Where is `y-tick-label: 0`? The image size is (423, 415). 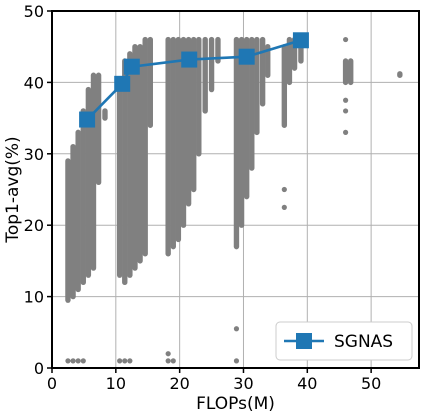 y-tick-label: 0 is located at coordinates (39, 368).